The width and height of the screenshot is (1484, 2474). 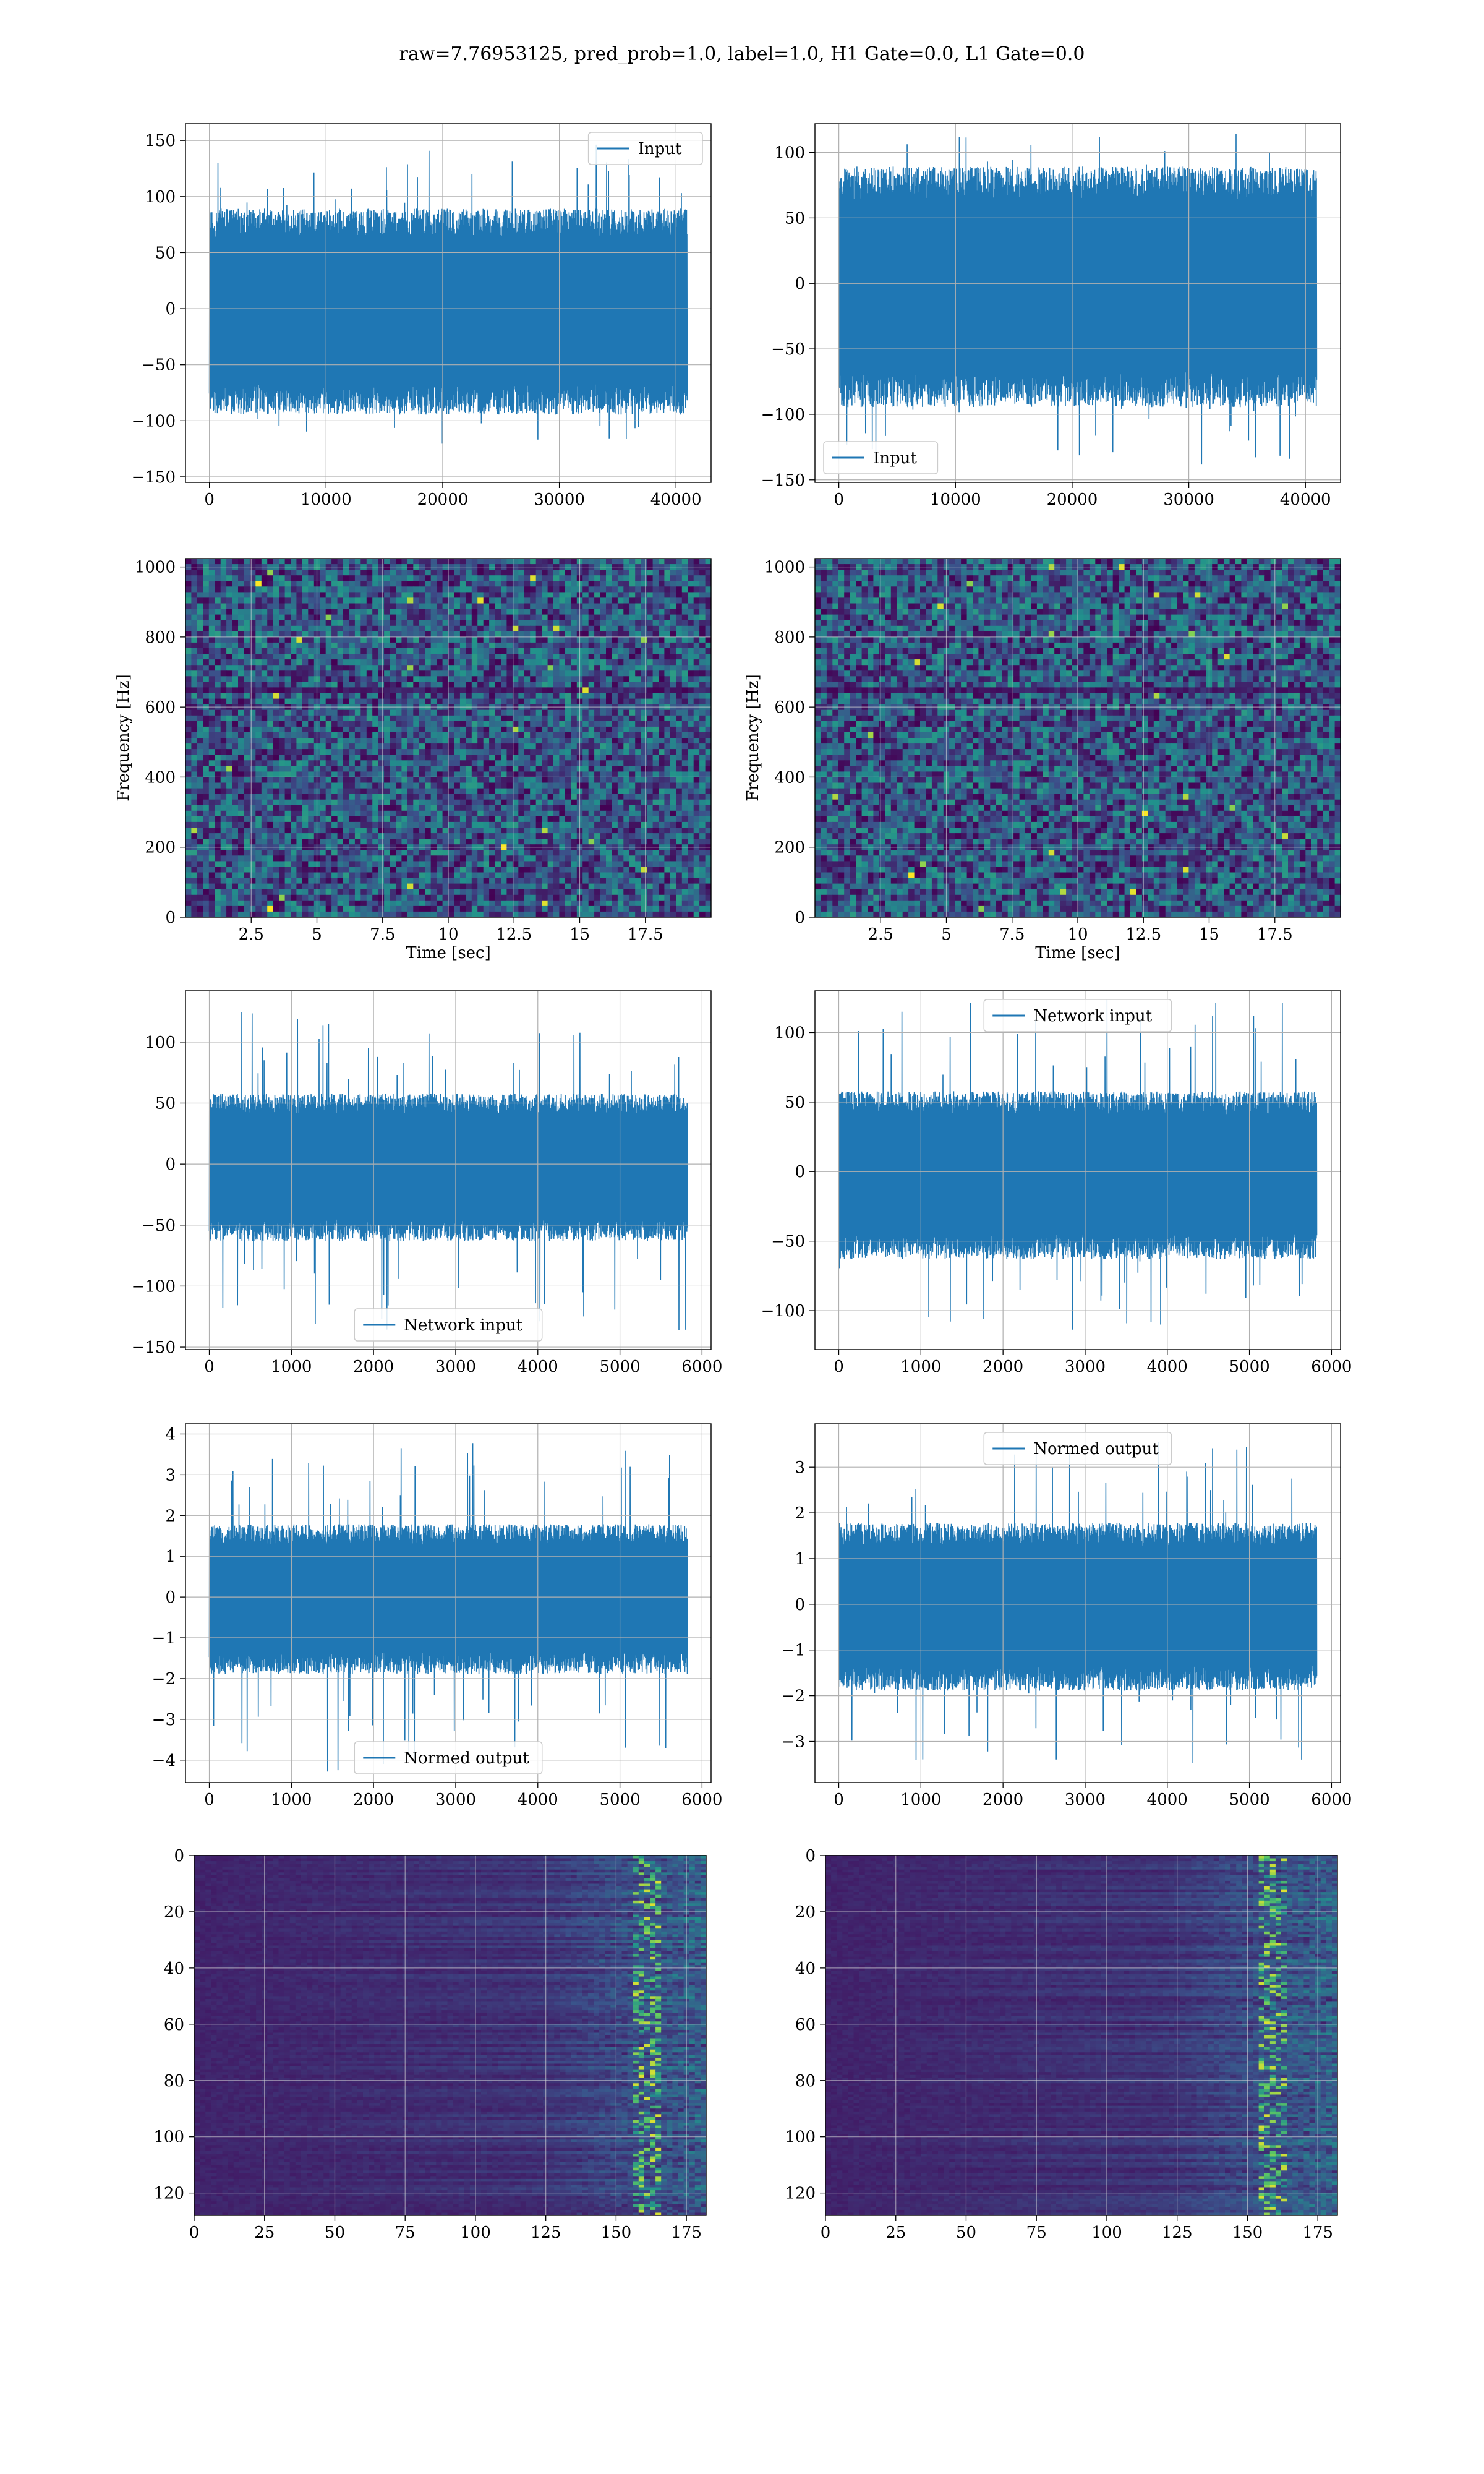 I want to click on l1-input-series-line, so click(x=1078, y=299).